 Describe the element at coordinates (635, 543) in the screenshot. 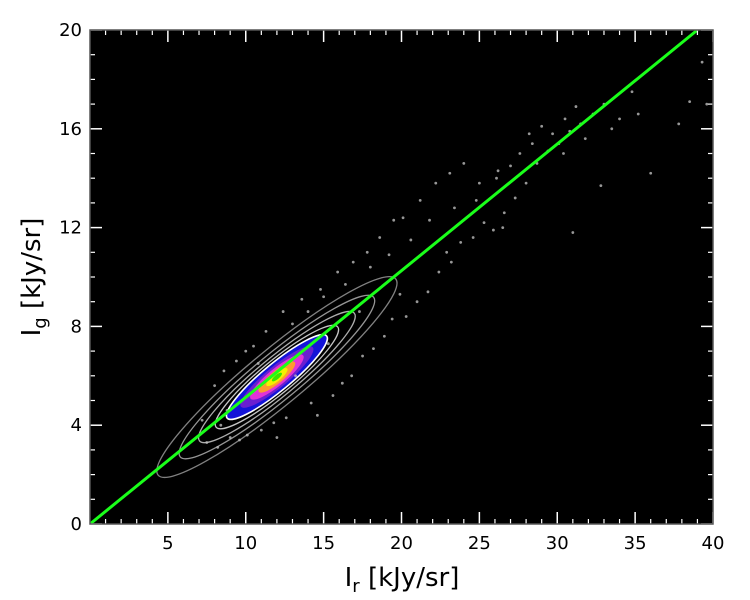

I see `x-tick-label: 35` at that location.